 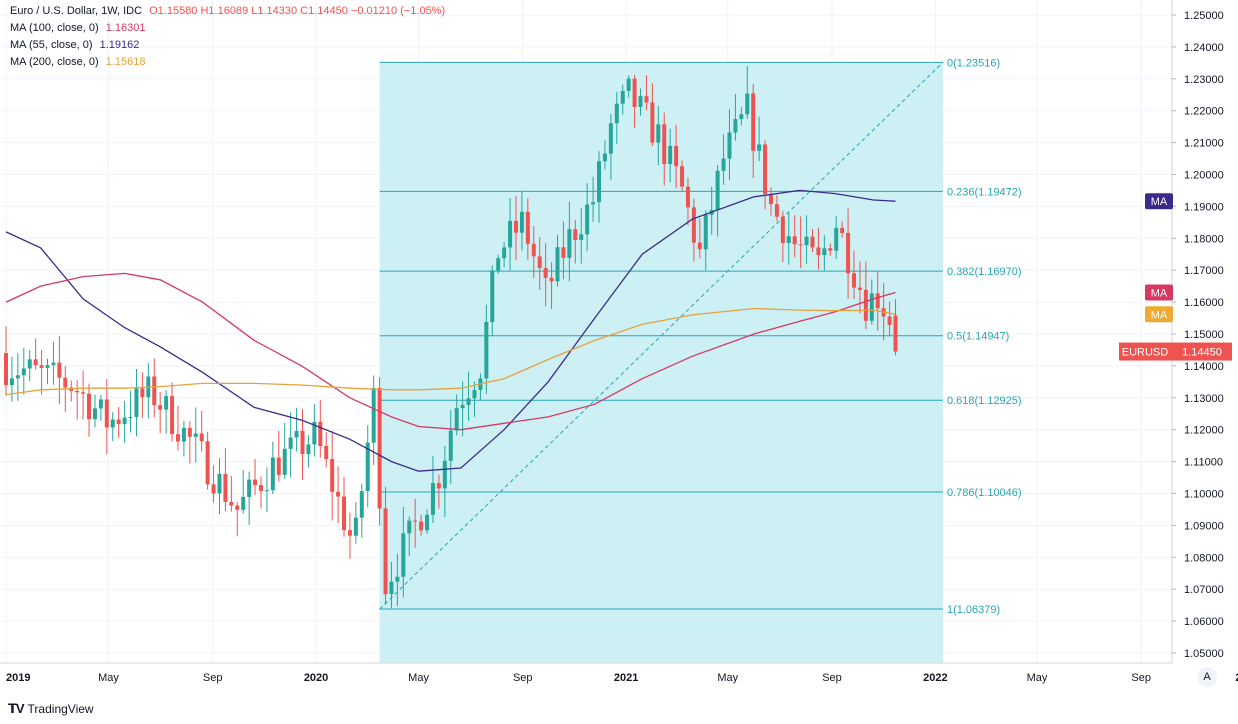 I want to click on ma200-badge: MA, so click(x=1159, y=314).